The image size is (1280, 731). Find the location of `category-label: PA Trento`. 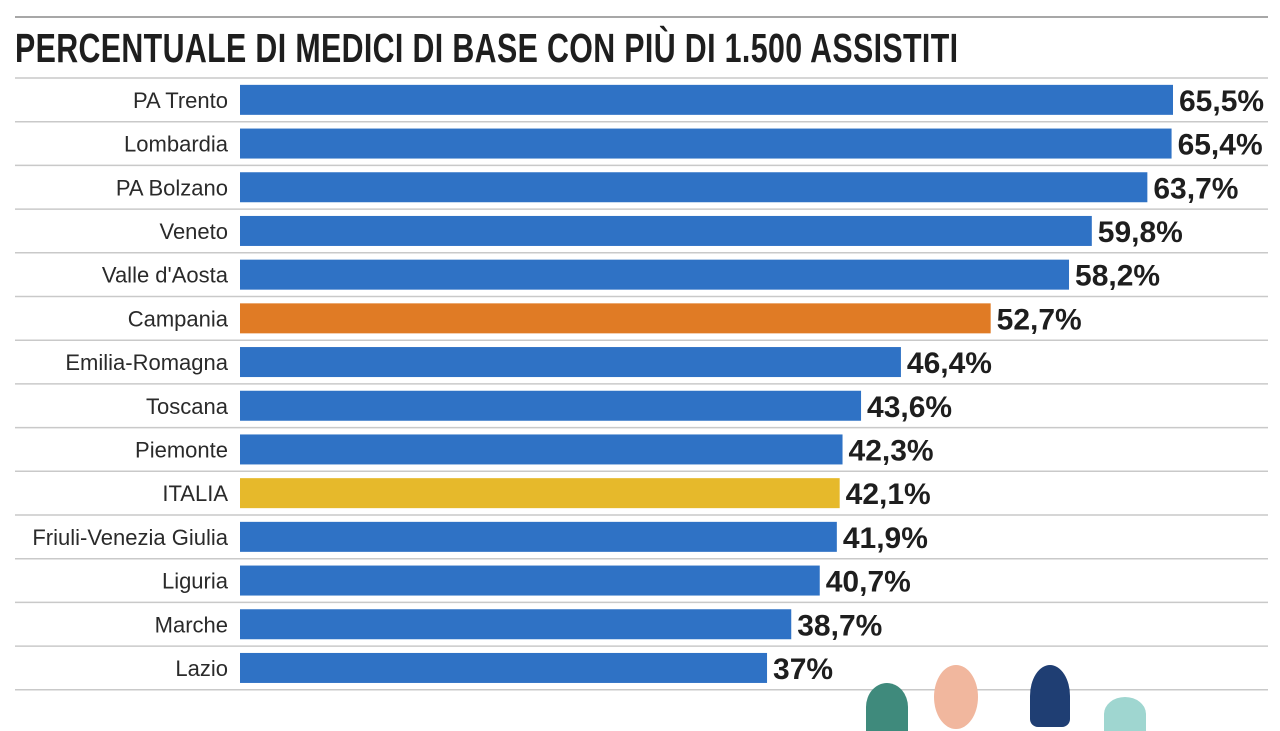

category-label: PA Trento is located at coordinates (180, 100).